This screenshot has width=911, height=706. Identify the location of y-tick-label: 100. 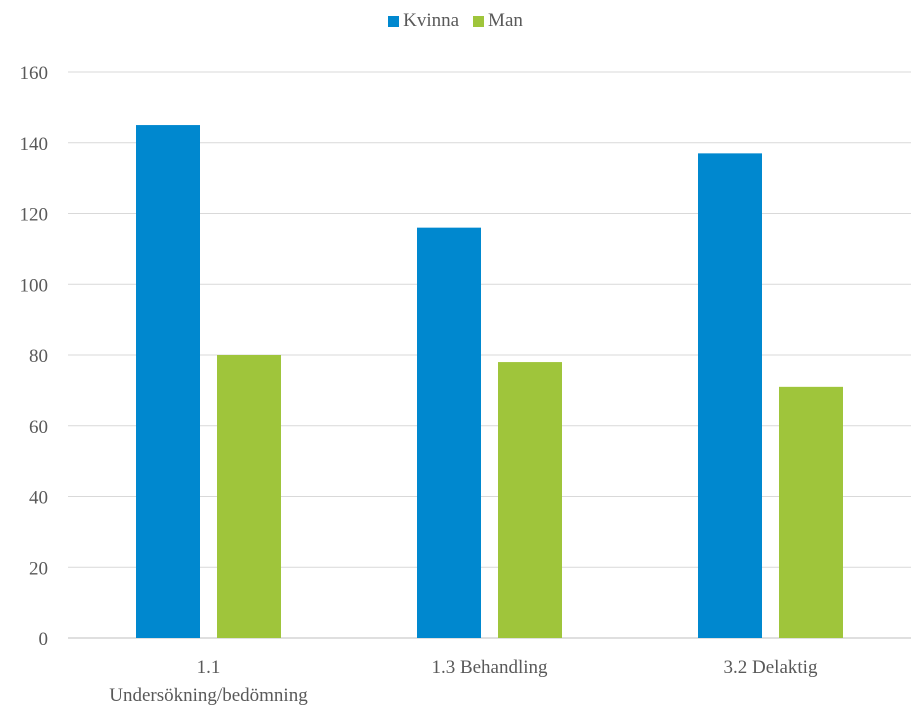
(34, 285).